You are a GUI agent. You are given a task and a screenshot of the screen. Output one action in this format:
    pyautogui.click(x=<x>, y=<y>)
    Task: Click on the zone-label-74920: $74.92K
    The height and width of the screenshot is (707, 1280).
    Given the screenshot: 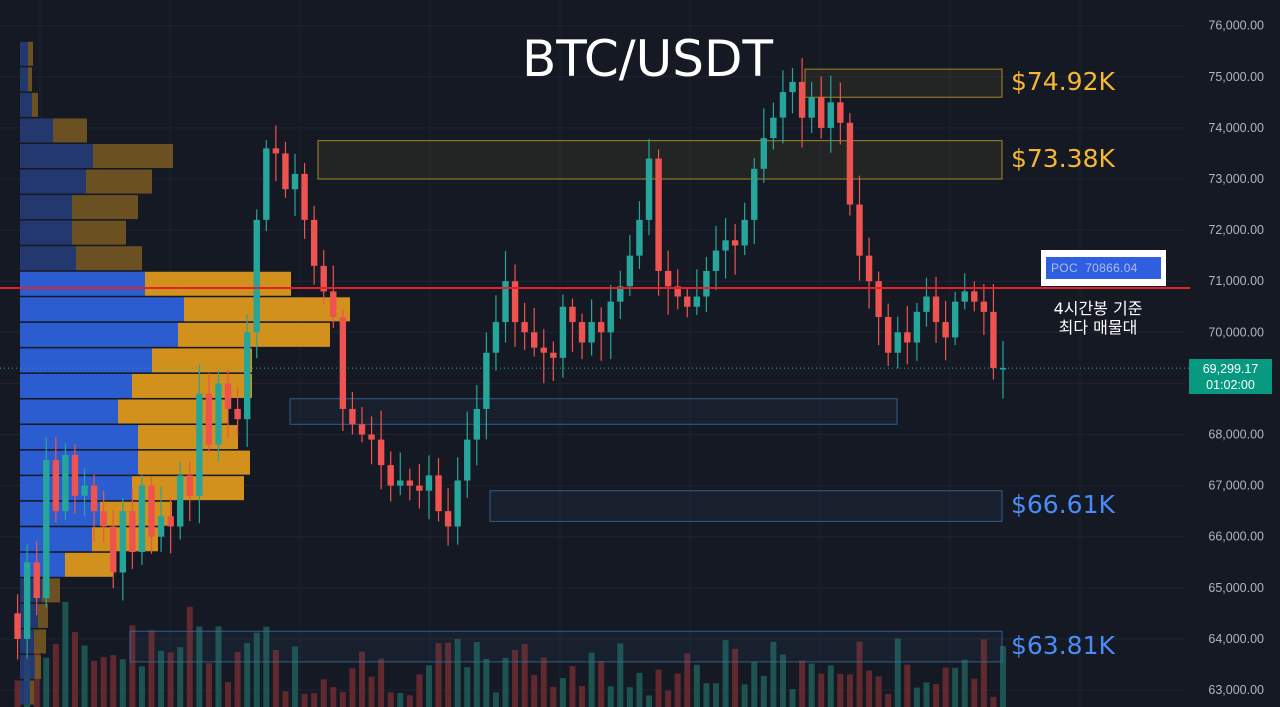 What is the action you would take?
    pyautogui.click(x=1063, y=82)
    